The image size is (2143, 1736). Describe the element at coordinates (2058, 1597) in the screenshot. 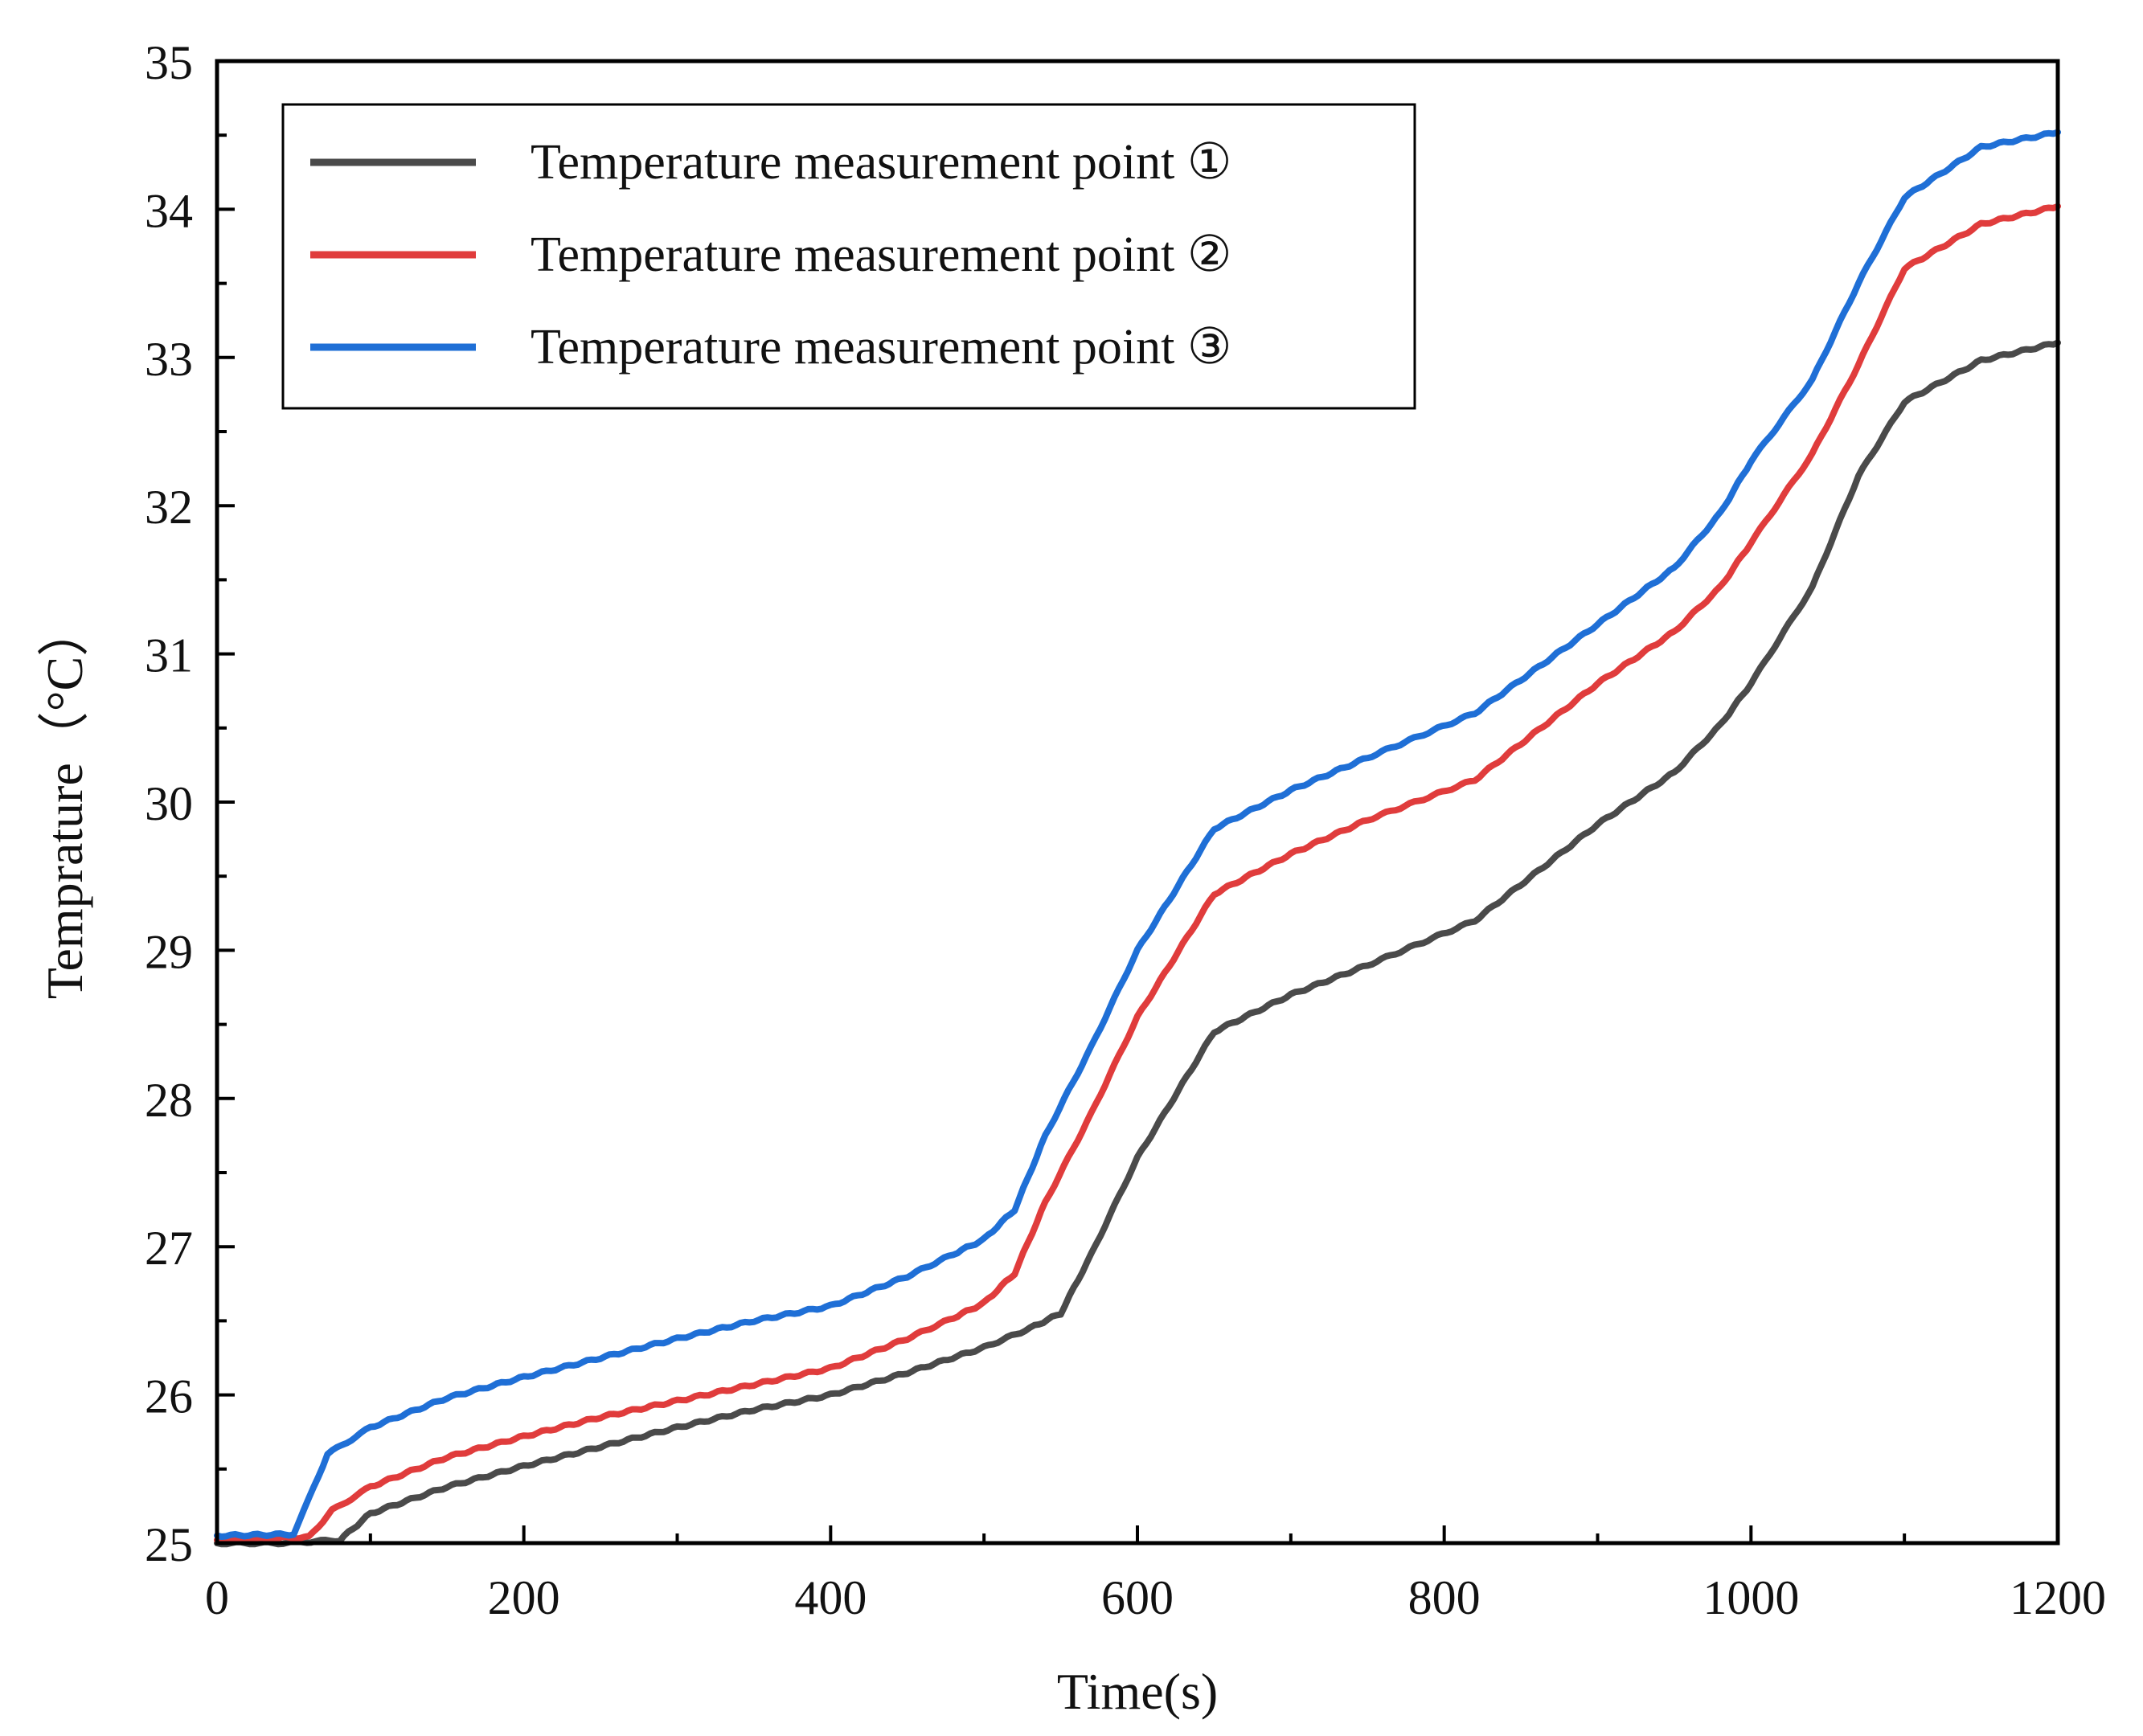

I see `x-tick-label: 1200` at that location.